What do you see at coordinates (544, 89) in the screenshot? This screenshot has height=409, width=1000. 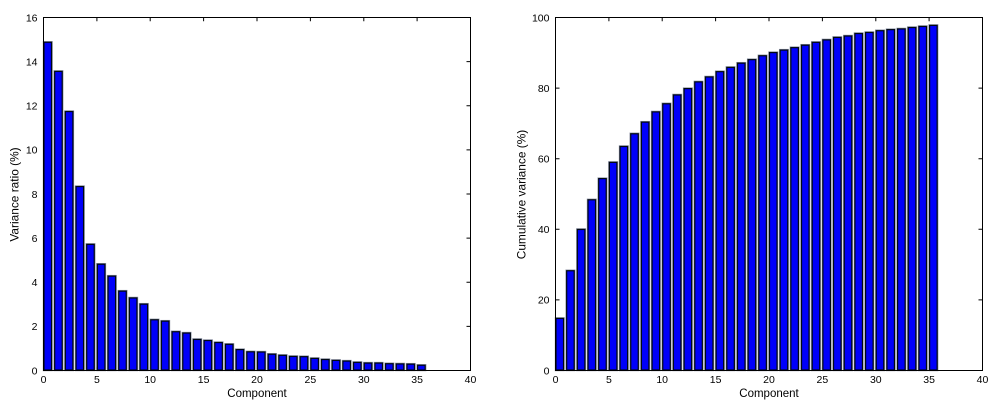 I see `svg-text: 80` at bounding box center [544, 89].